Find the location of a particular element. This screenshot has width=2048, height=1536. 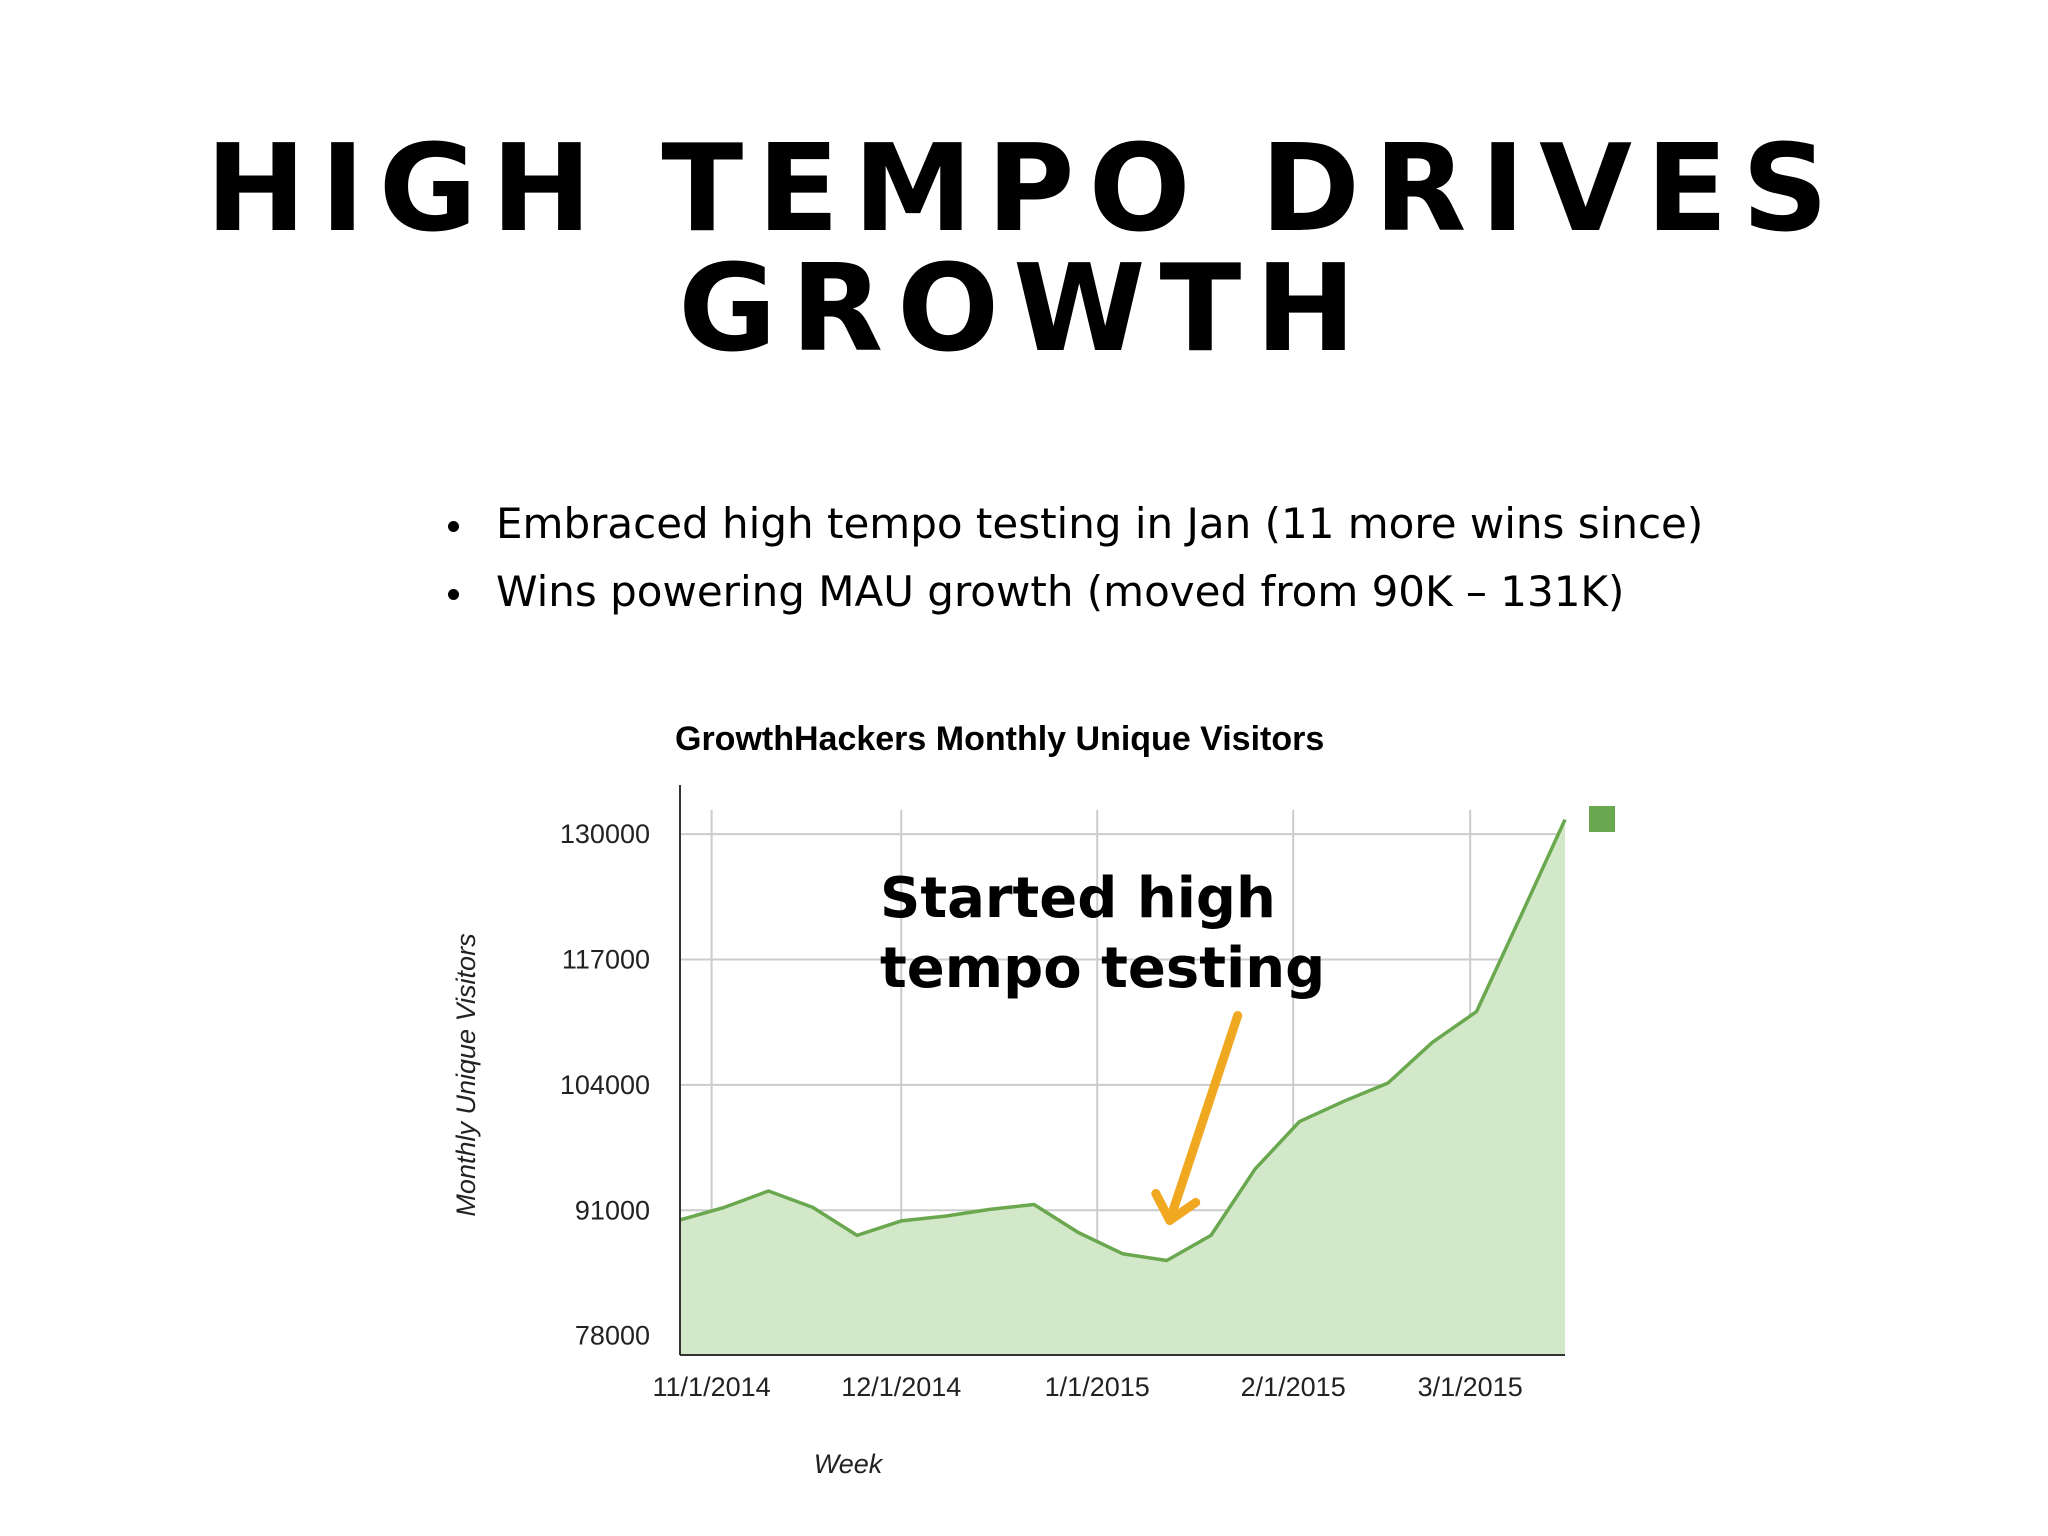

y-tick-label: 78000 is located at coordinates (612, 1336).